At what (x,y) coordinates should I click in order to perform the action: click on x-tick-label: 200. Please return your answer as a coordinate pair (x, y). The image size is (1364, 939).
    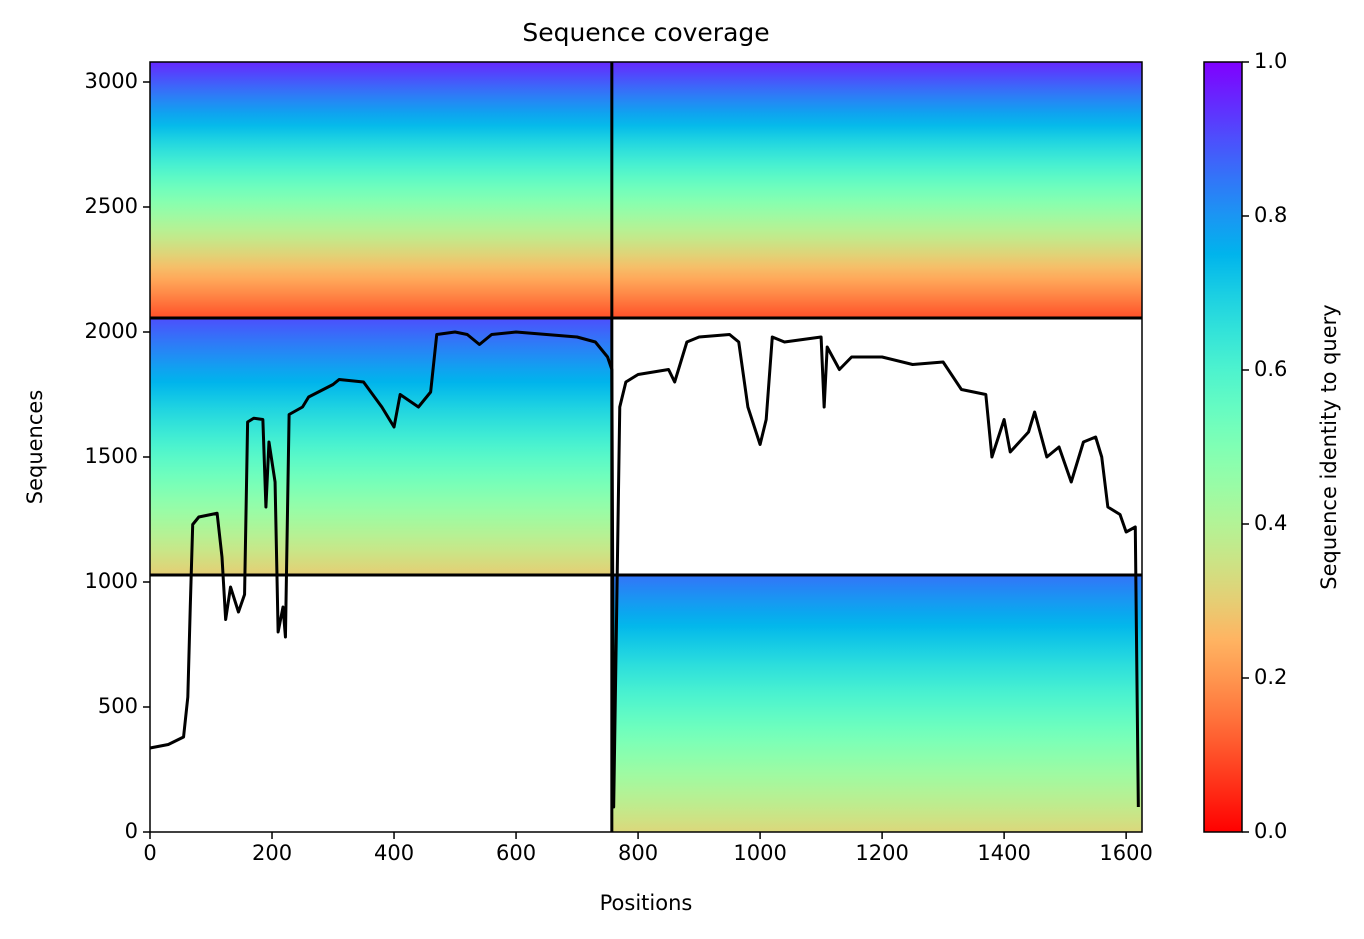
    Looking at the image, I should click on (272, 853).